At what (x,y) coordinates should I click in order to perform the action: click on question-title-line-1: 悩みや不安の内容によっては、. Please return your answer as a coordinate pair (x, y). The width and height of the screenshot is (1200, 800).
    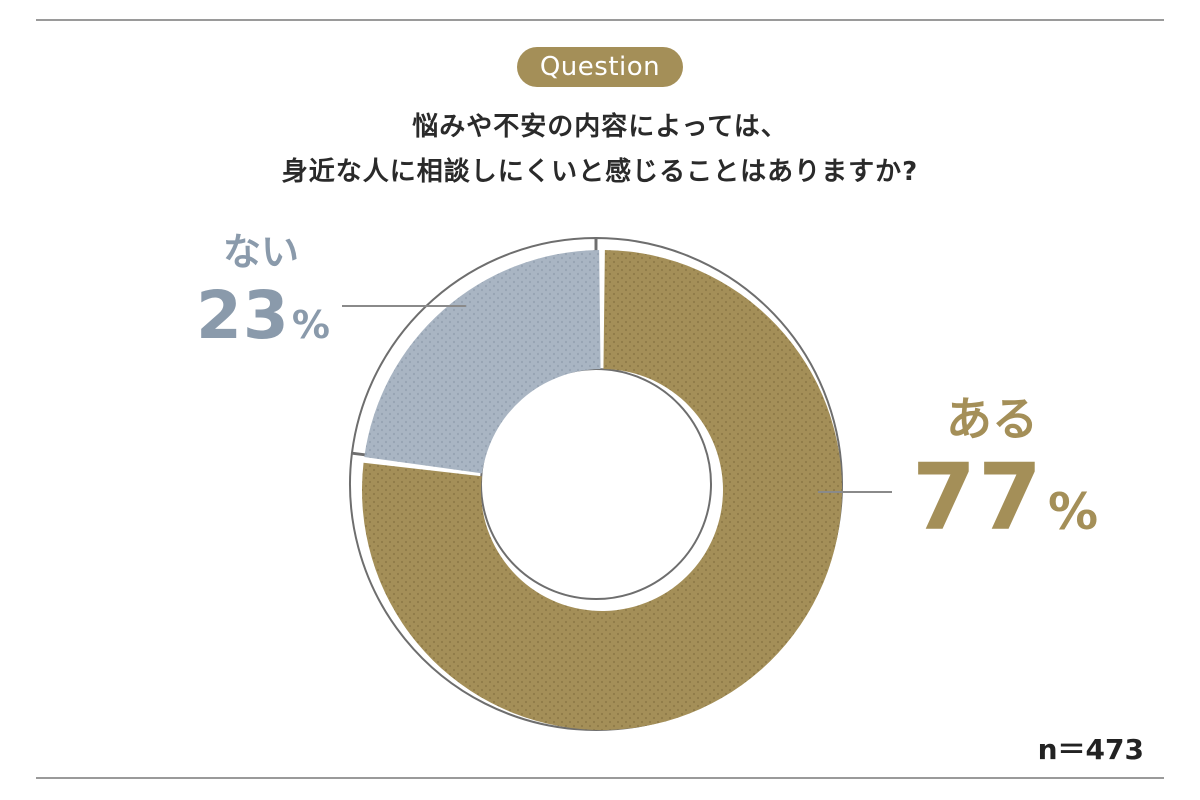
    Looking at the image, I should click on (600, 127).